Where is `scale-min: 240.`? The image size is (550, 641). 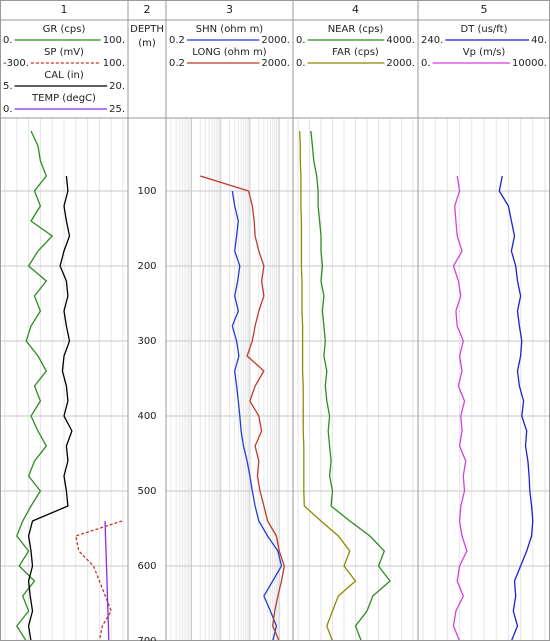
scale-min: 240. is located at coordinates (432, 40).